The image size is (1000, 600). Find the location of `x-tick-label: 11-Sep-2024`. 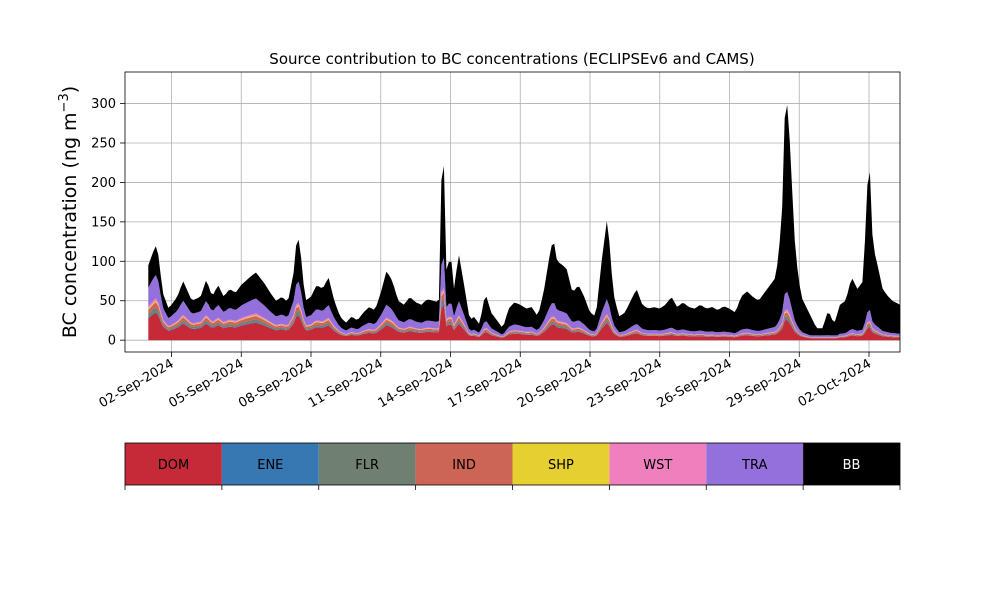

x-tick-label: 11-Sep-2024 is located at coordinates (346, 383).